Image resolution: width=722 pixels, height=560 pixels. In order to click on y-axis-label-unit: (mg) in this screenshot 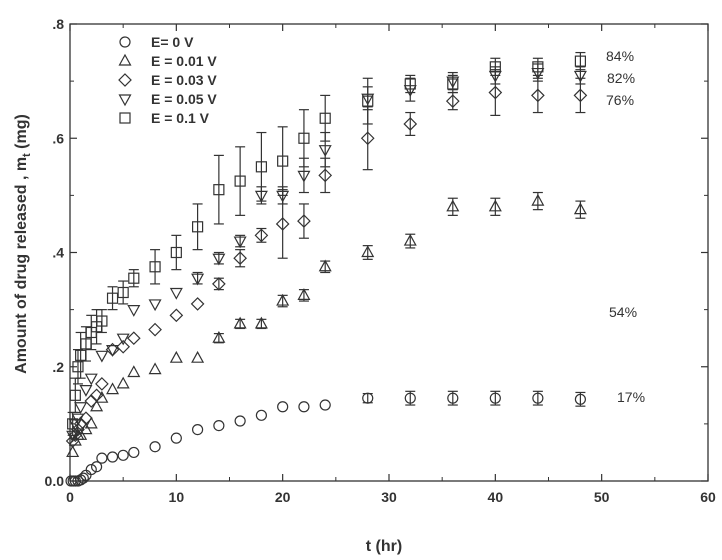, I will do `click(21, 133)`.